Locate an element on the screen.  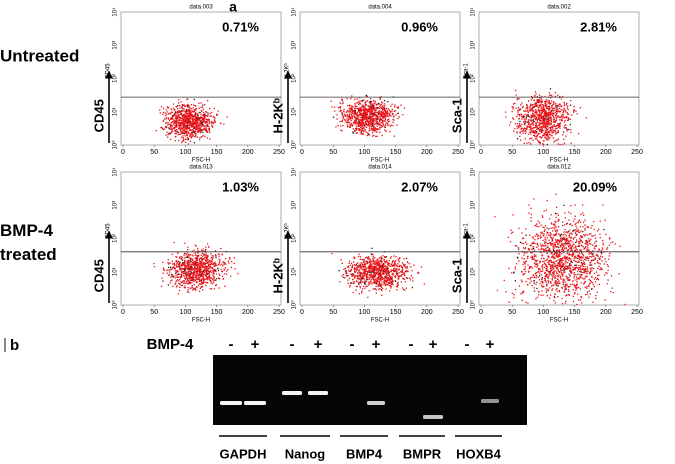
x-axis-label: FSC-H is located at coordinates (559, 161).